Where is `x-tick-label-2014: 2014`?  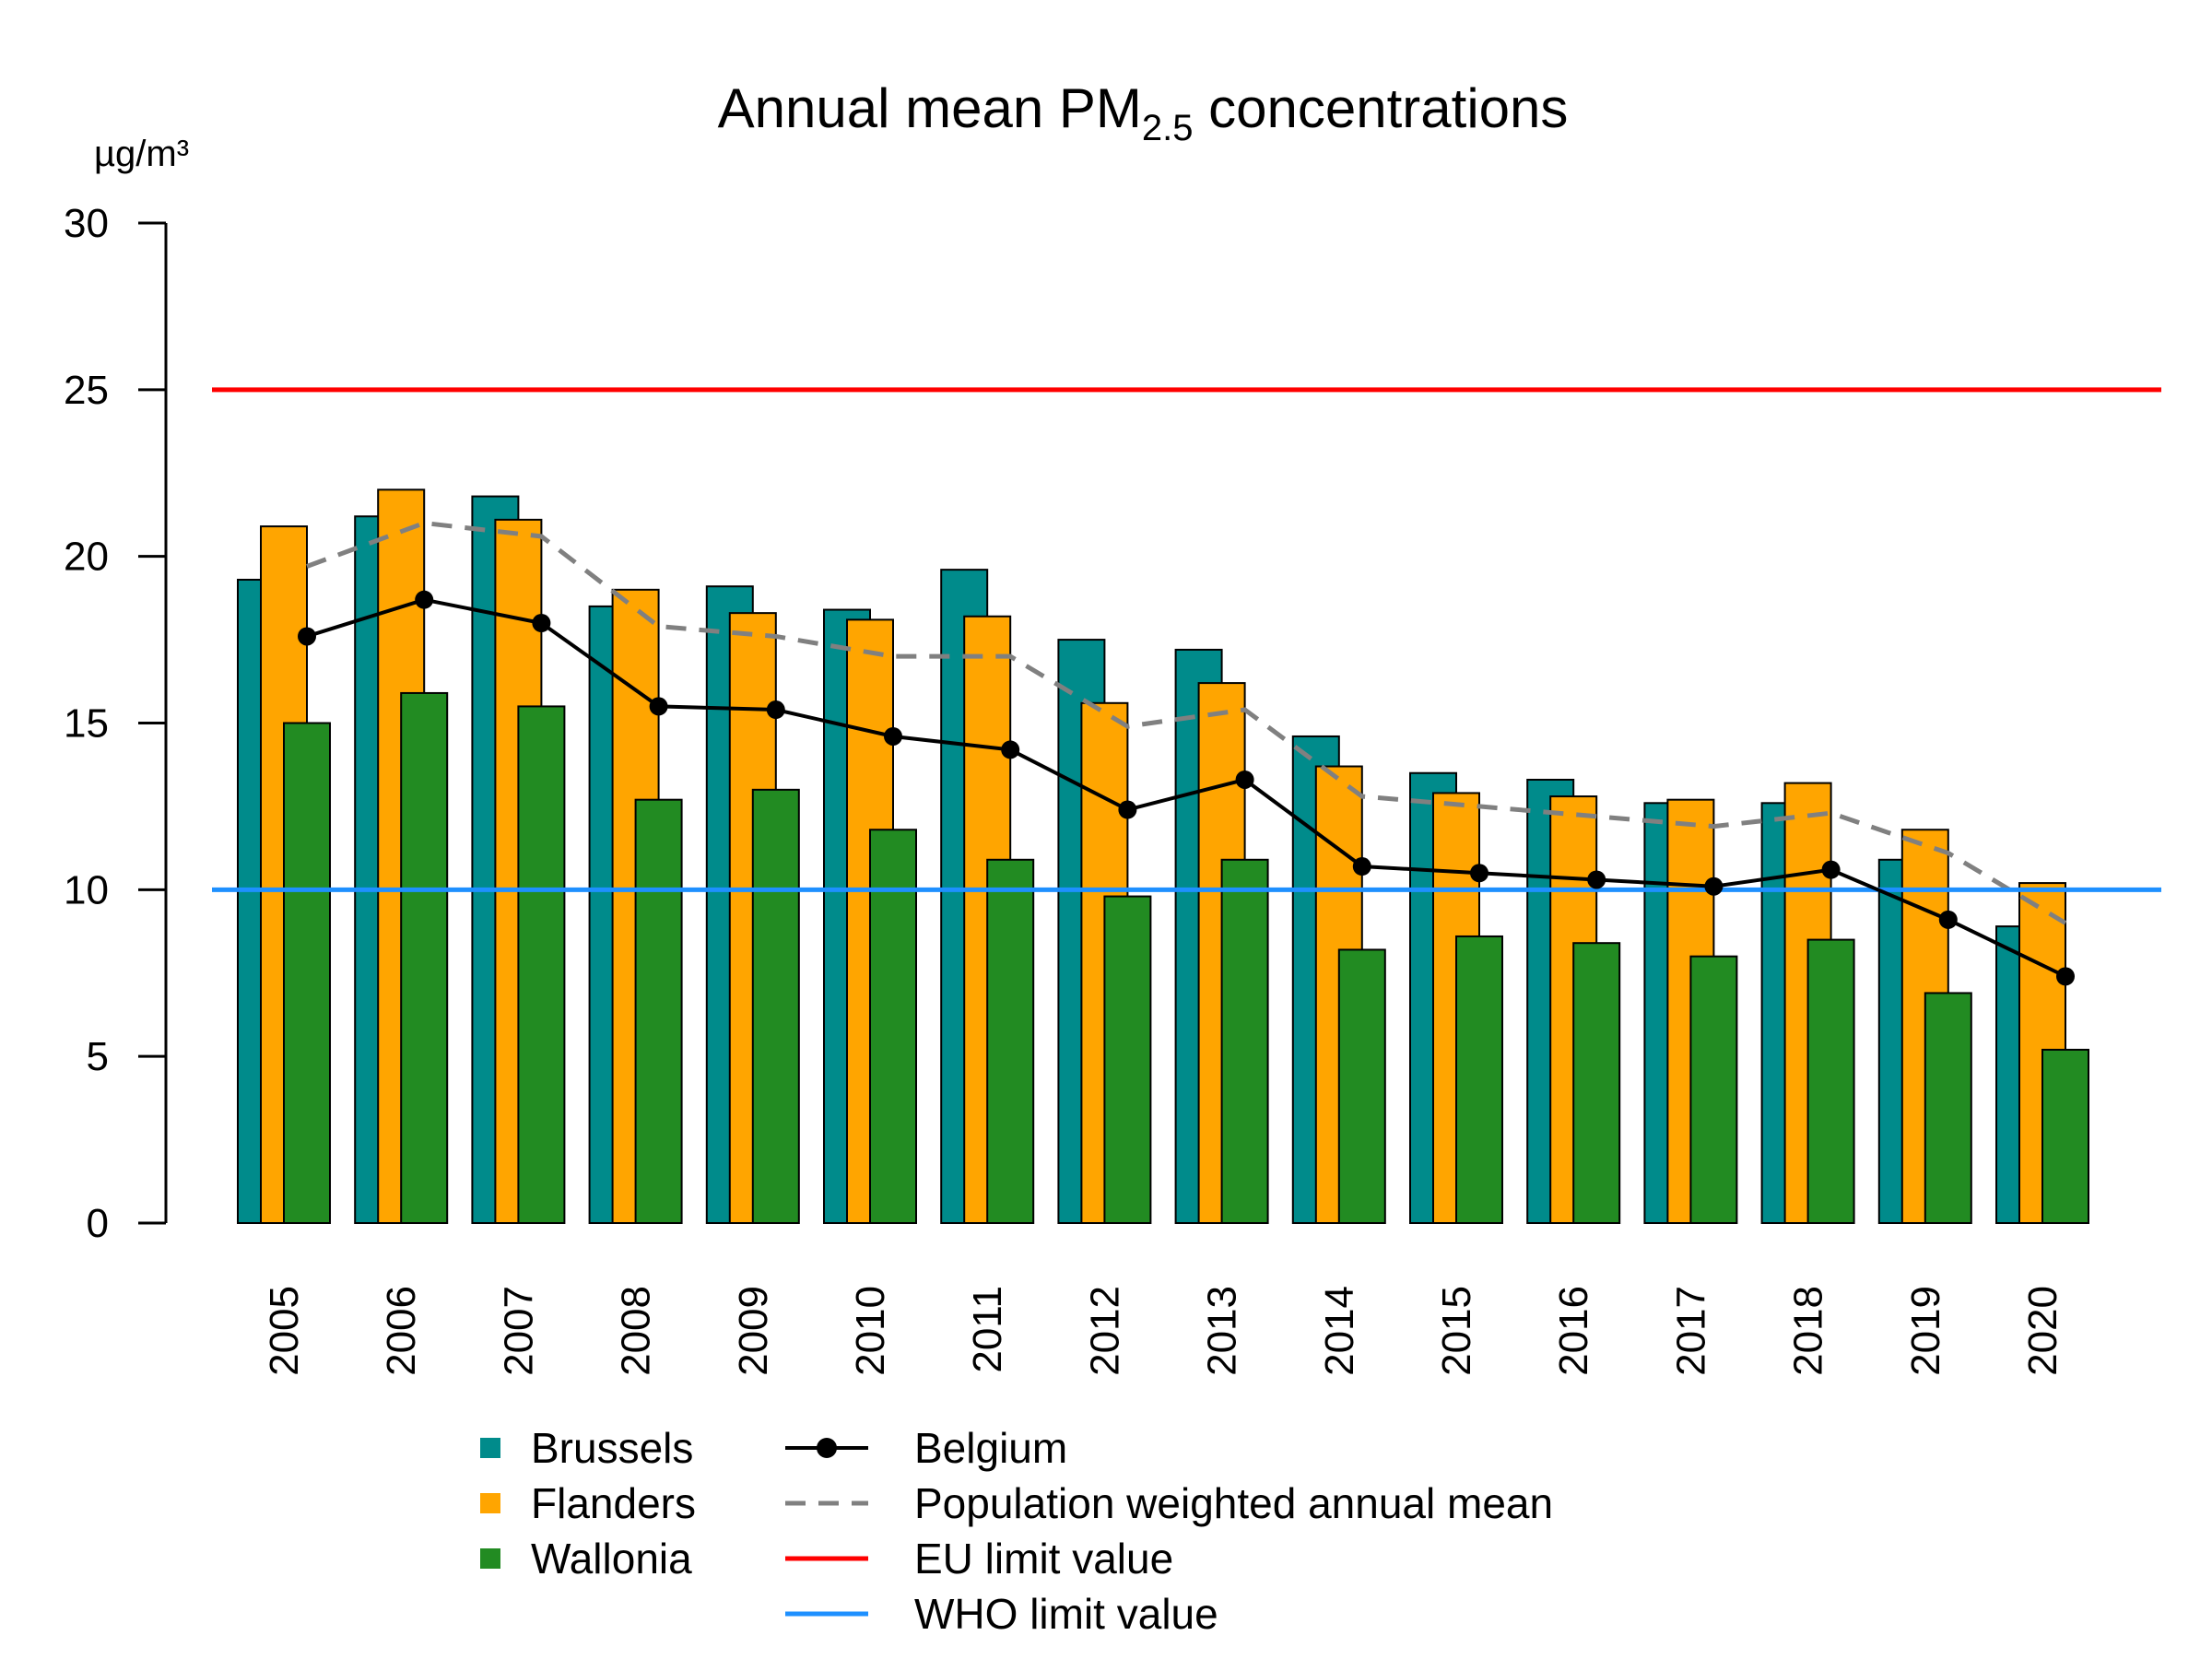 x-tick-label-2014: 2014 is located at coordinates (1339, 1331).